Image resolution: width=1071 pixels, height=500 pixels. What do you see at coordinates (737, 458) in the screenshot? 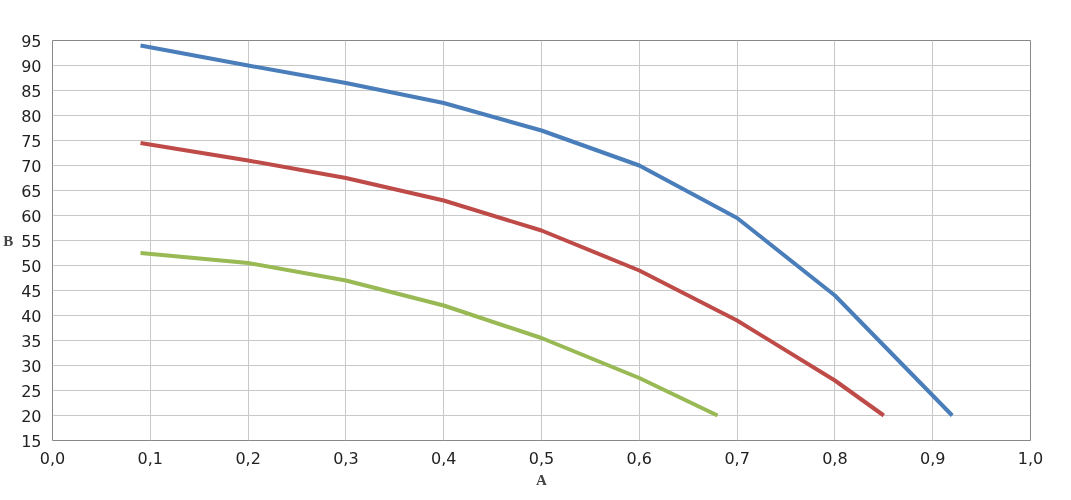
I see `x-tick-label: 0,7` at bounding box center [737, 458].